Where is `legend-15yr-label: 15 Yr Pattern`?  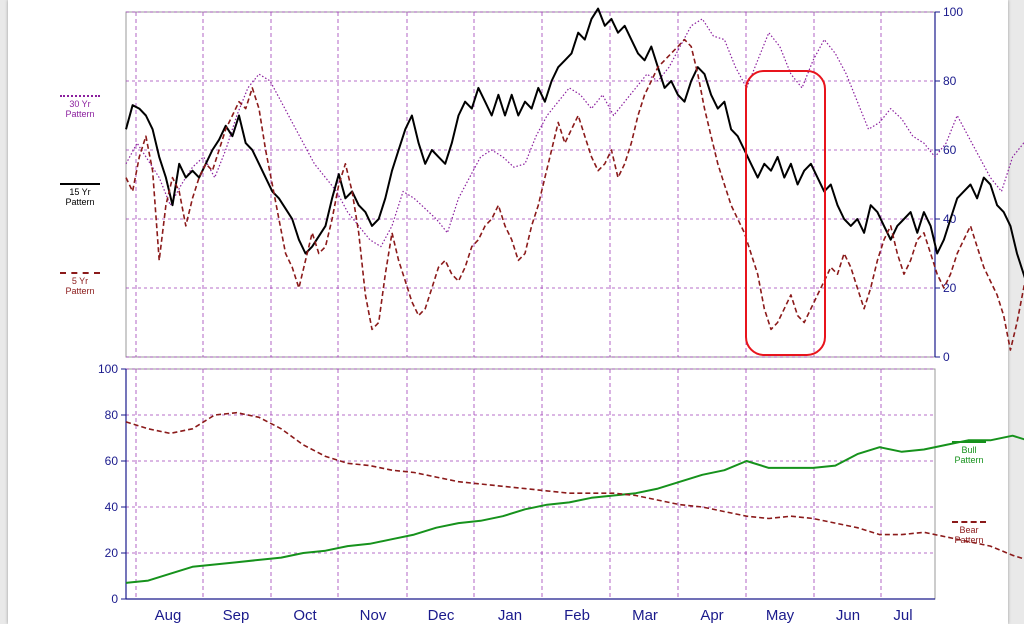
legend-15yr-label: 15 Yr Pattern is located at coordinates (80, 197).